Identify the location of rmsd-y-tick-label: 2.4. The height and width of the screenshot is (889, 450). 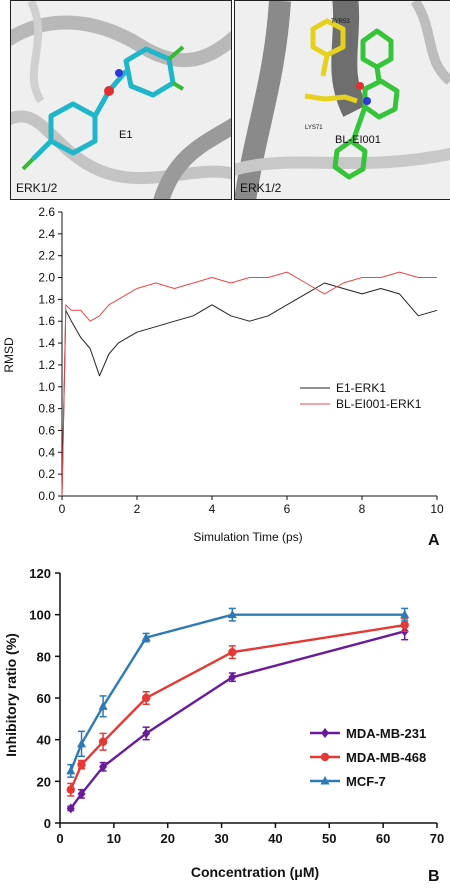
(46, 234).